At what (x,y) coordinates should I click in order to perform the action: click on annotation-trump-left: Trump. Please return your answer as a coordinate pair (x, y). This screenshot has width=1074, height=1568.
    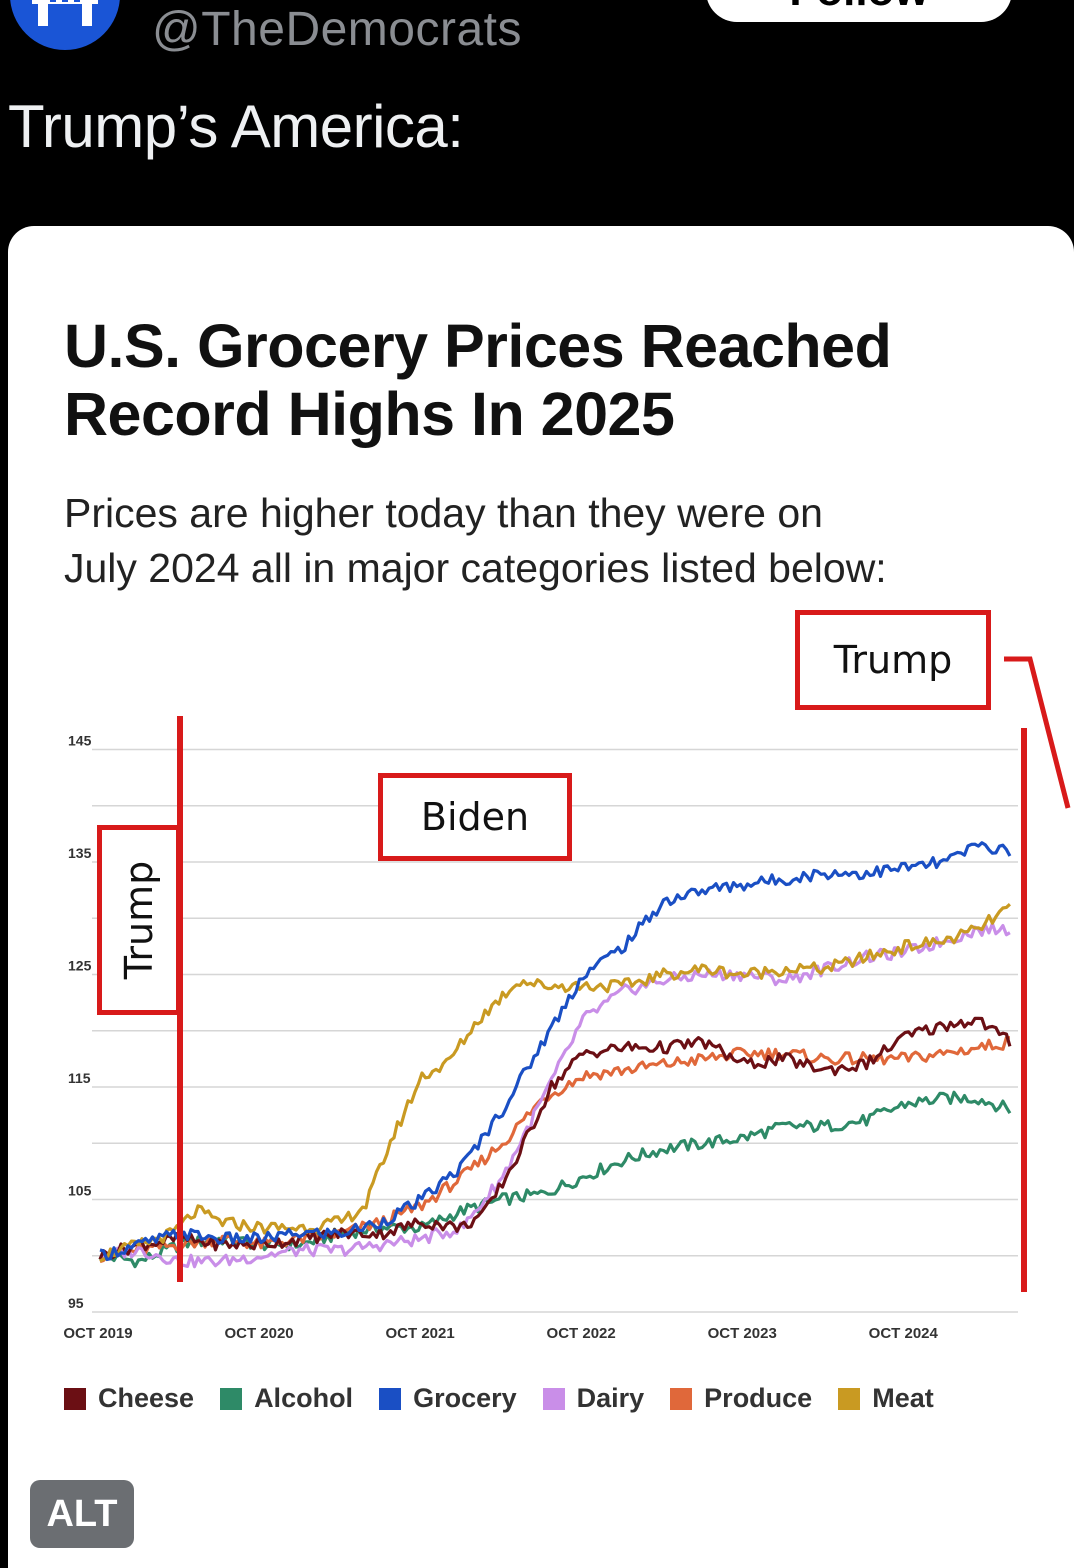
    Looking at the image, I should click on (139, 920).